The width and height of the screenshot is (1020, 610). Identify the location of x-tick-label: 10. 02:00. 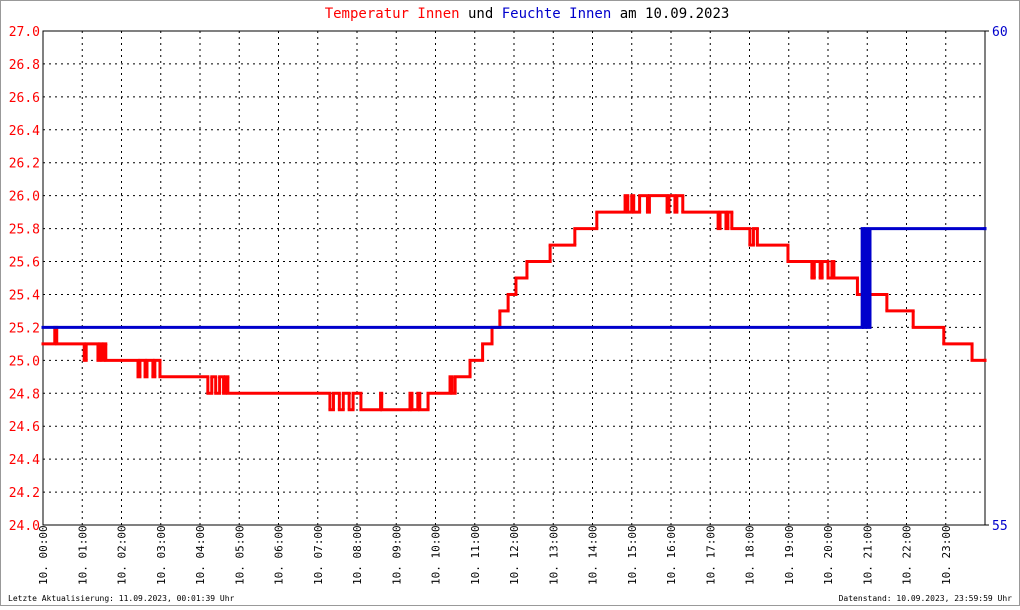
(122, 555).